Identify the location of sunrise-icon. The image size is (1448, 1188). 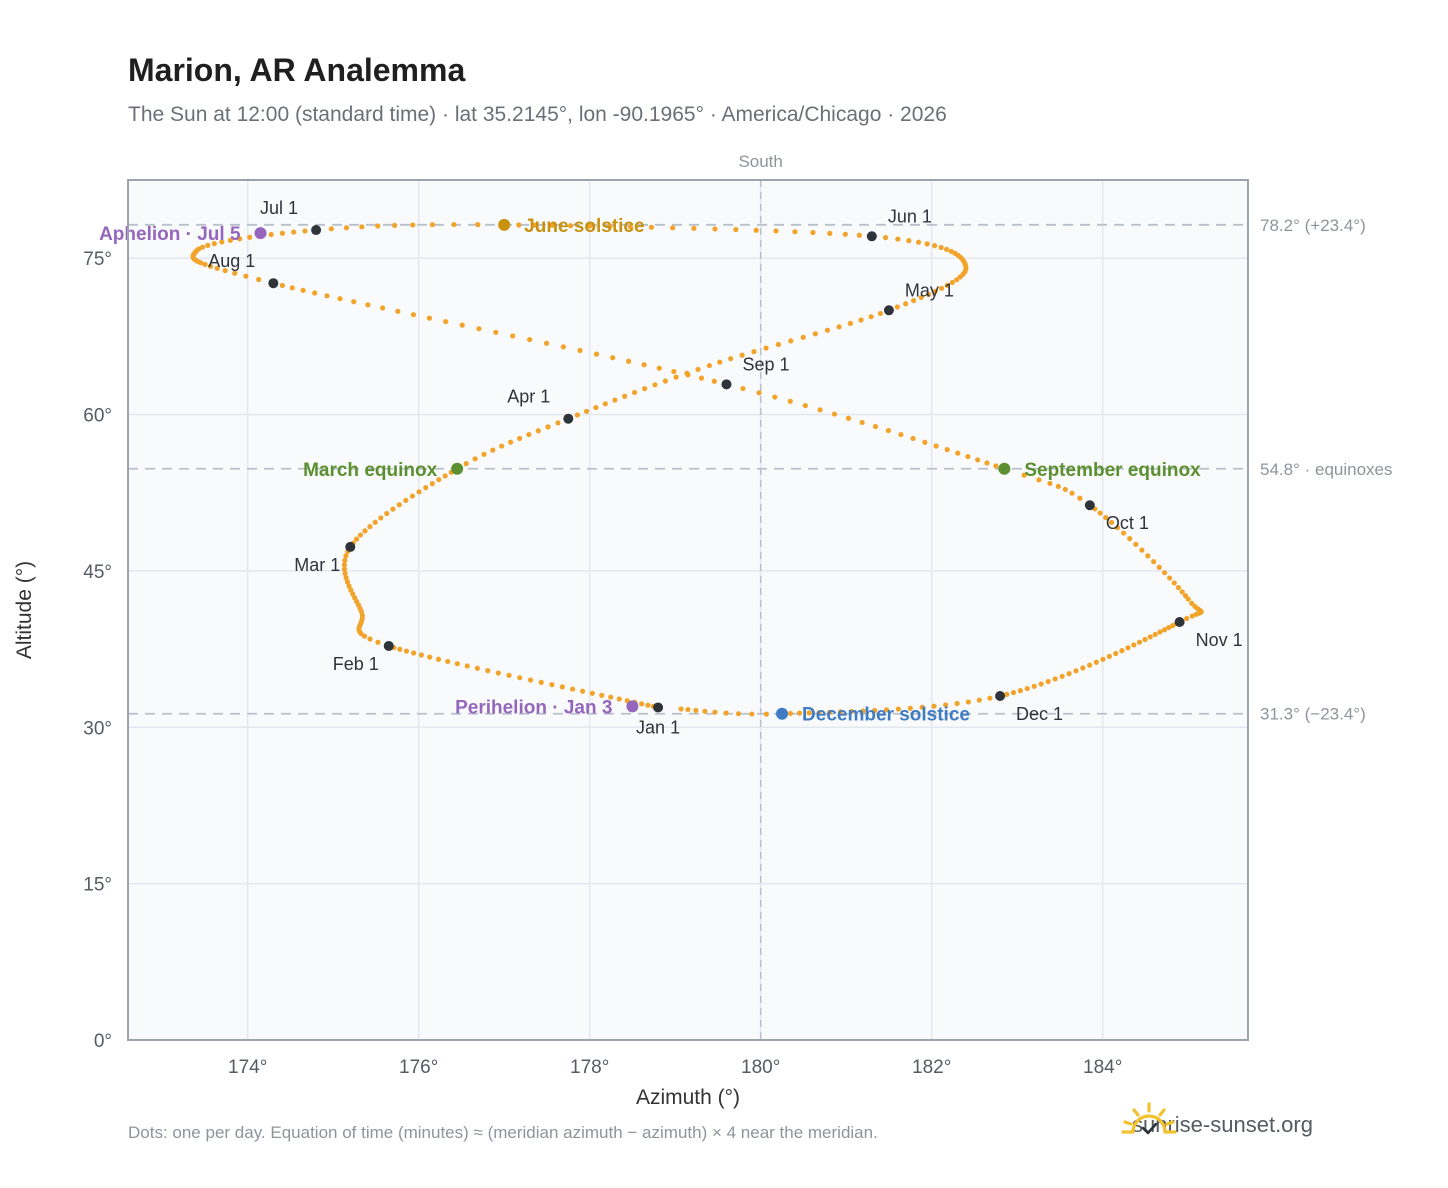
(1149, 1118).